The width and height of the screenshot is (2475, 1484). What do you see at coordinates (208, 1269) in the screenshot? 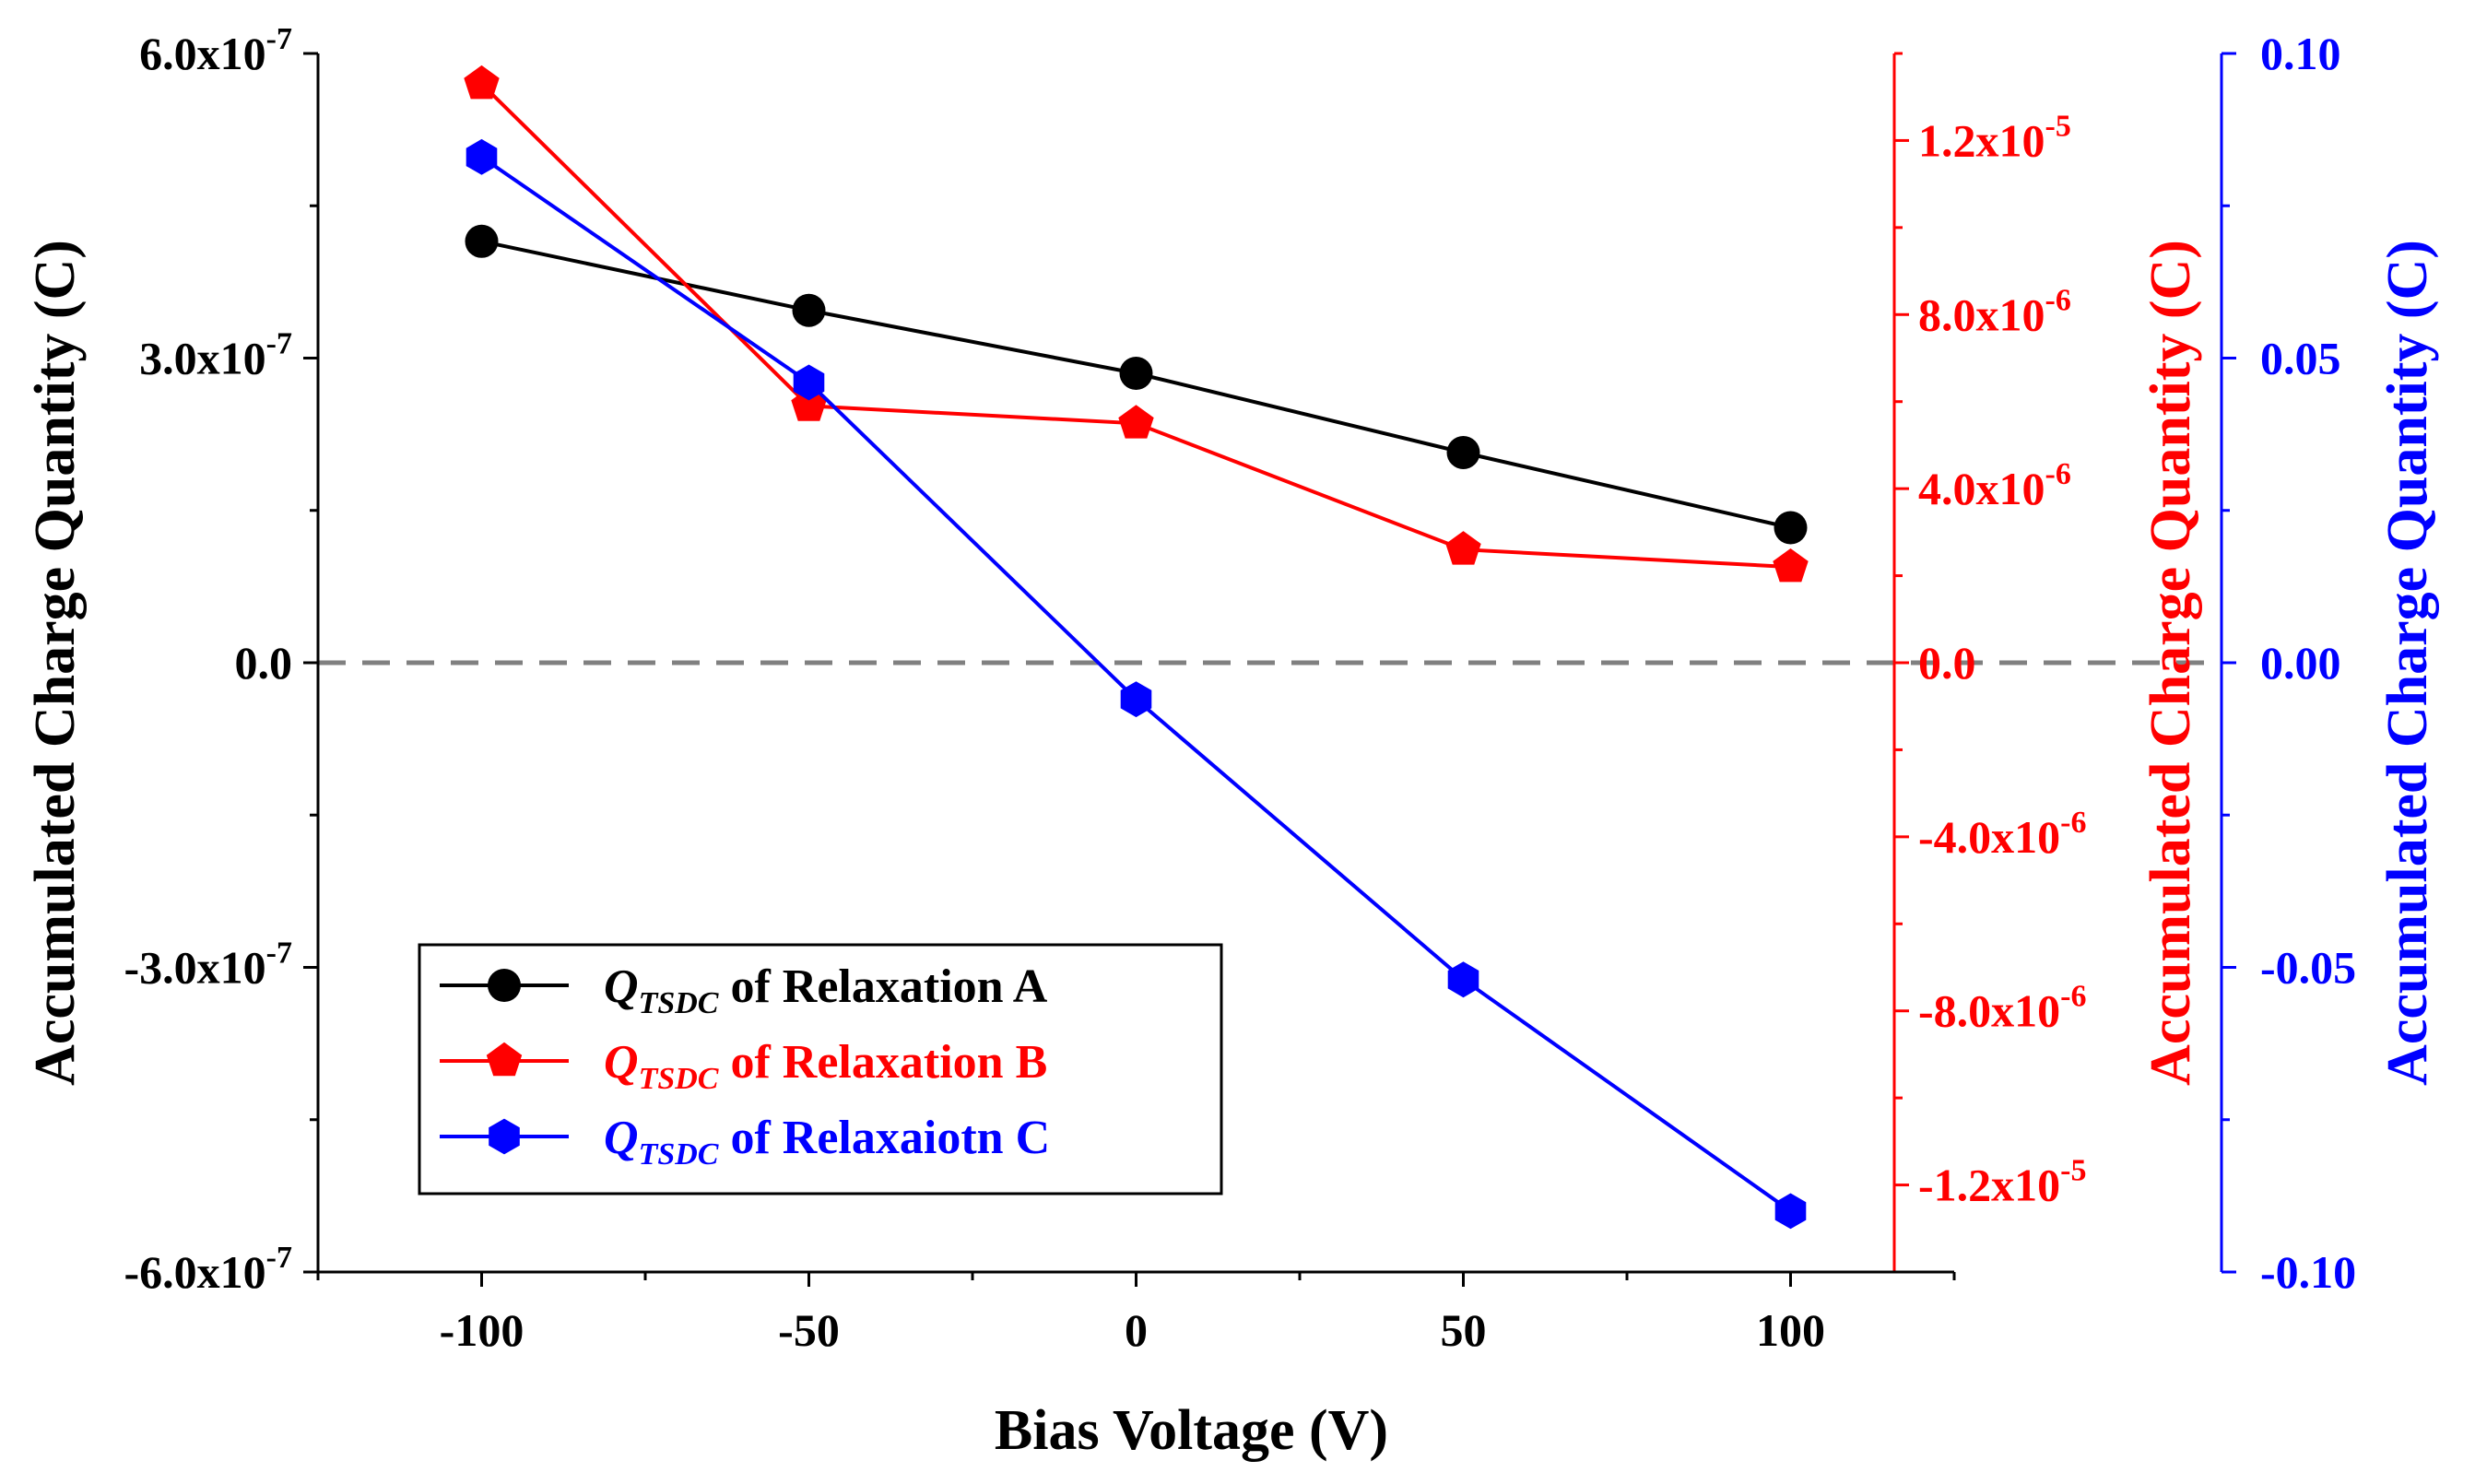
I see `left-y-tick-label: -6.0x10⁻⁷` at bounding box center [208, 1269].